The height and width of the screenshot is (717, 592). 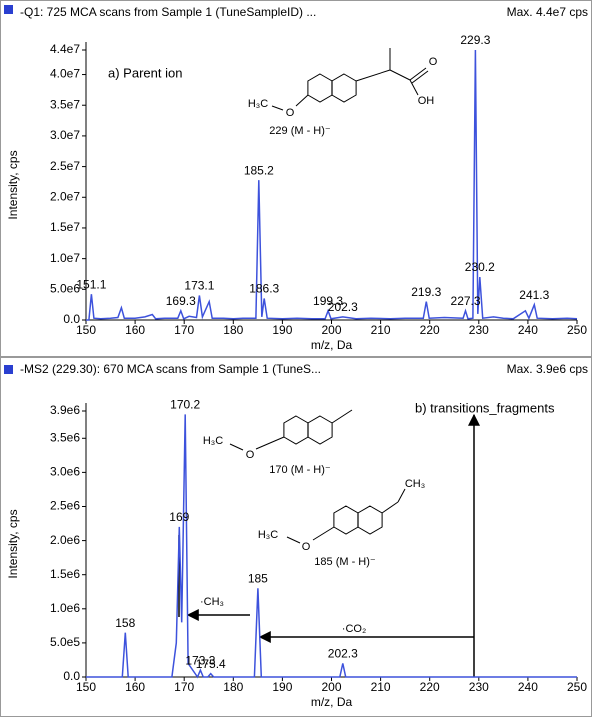 What do you see at coordinates (300, 131) in the screenshot?
I see `structure-label: 229 (M - H)⁻` at bounding box center [300, 131].